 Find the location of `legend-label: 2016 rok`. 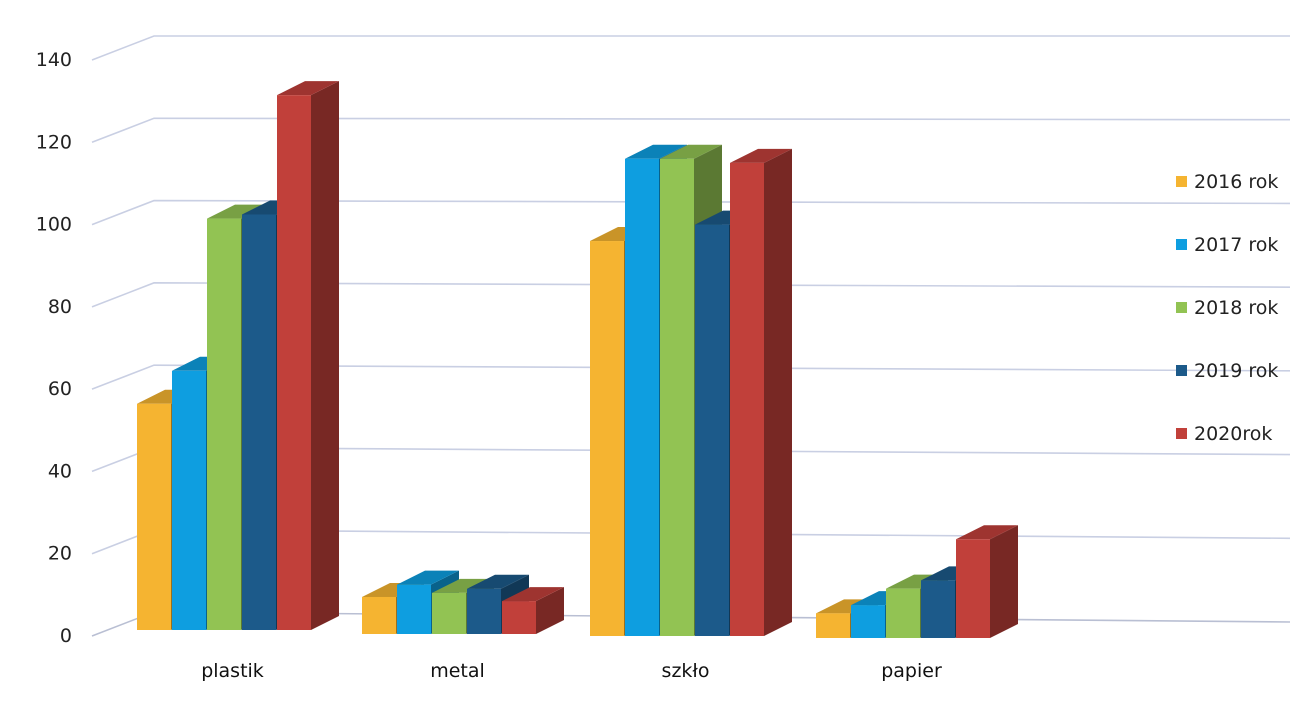

legend-label: 2016 rok is located at coordinates (1236, 182).